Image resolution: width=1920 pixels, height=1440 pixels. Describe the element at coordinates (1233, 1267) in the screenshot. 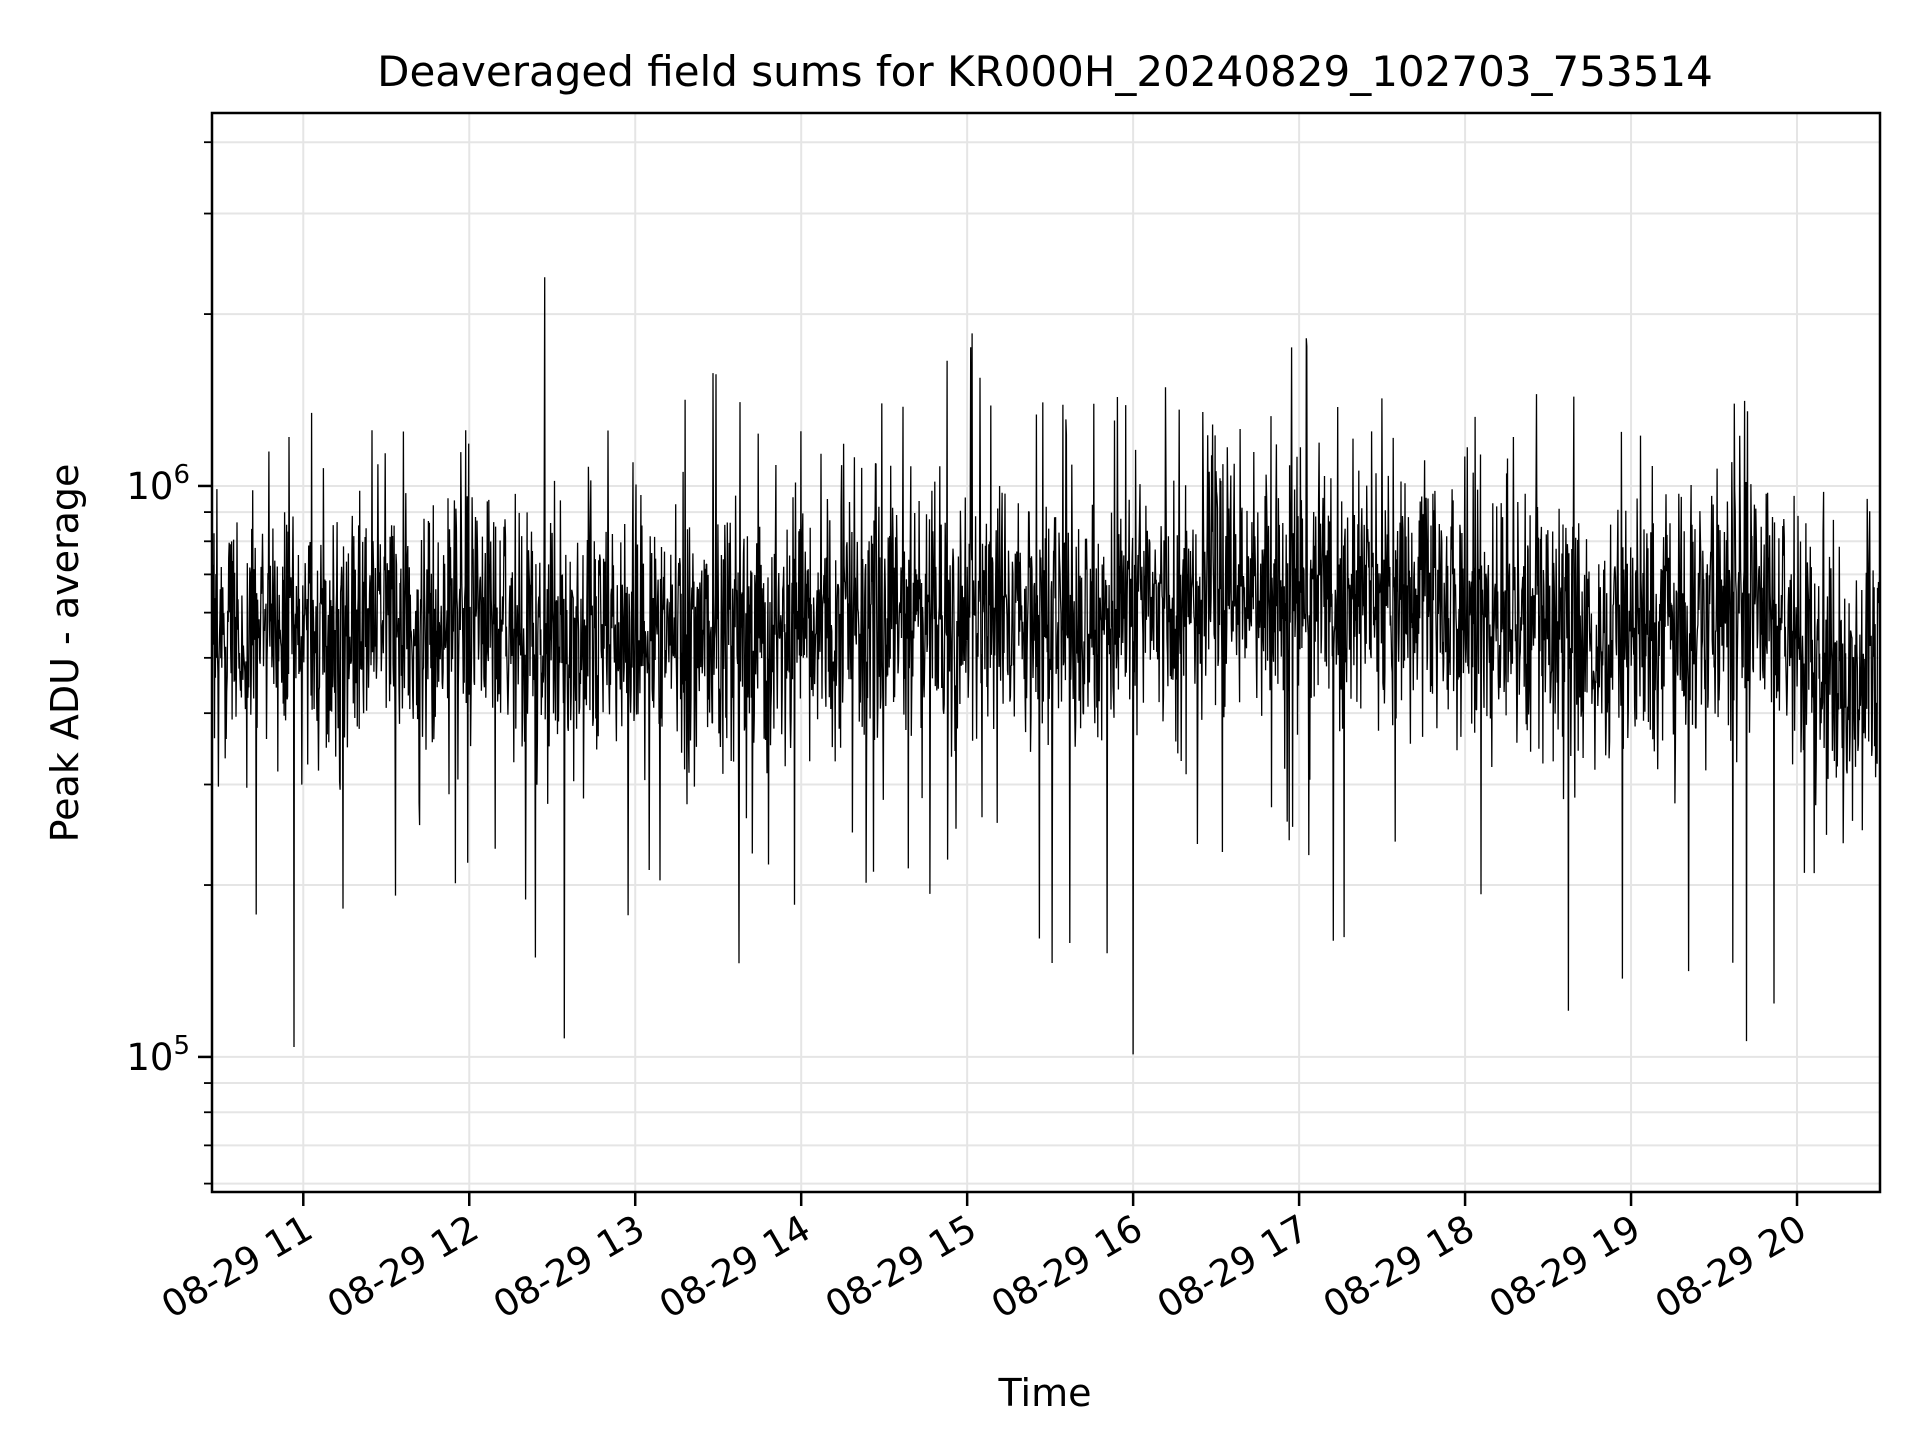

I see `x-tick-label: 08-29 17` at that location.